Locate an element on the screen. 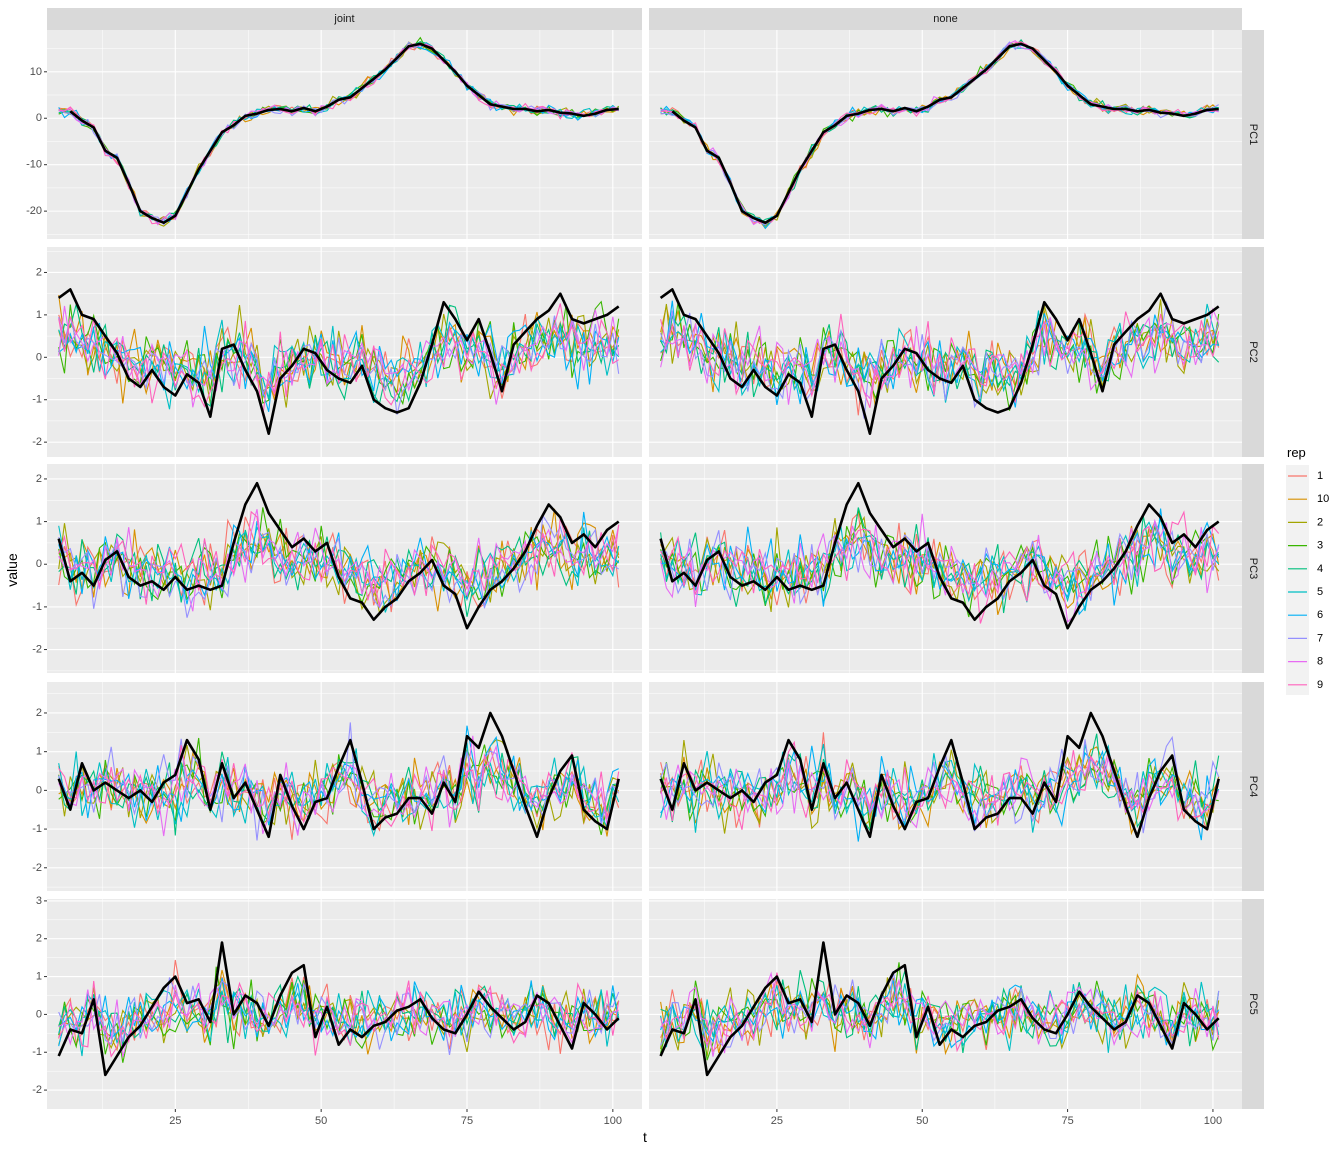 This screenshot has width=1344, height=1152. col-strip-none is located at coordinates (945, 19).